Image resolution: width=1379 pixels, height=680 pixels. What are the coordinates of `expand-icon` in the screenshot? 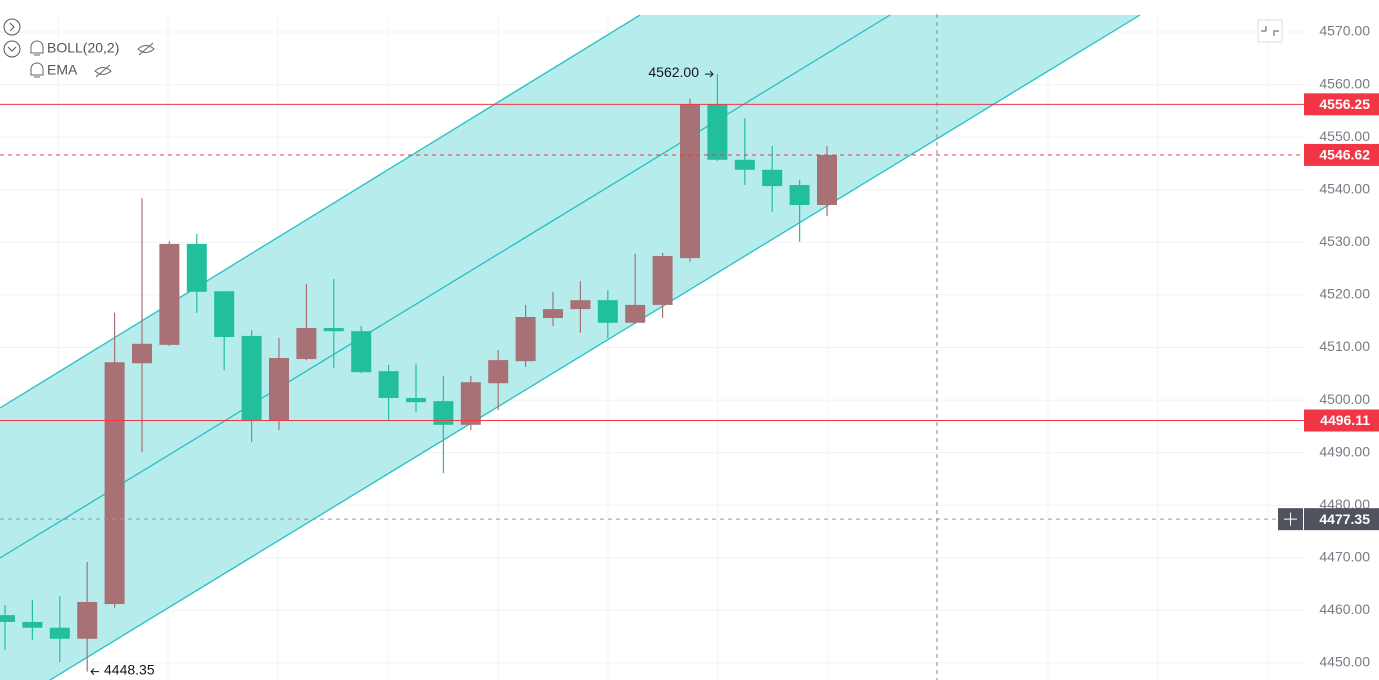 It's located at (12, 27).